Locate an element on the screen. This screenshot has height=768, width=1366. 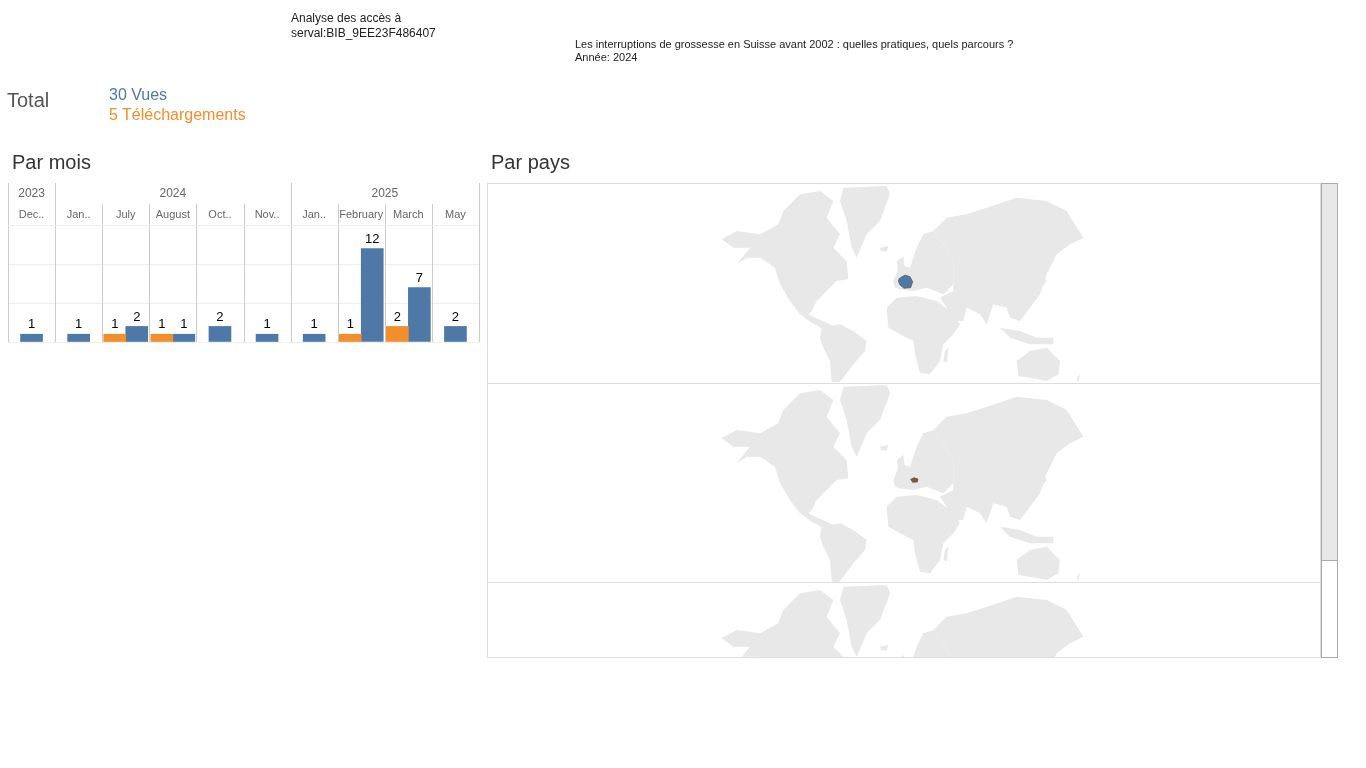
text: Les interruptions de grossesse en Suisse avant 2002 : quelles pratiques, quels parcours ? is located at coordinates (794, 44).